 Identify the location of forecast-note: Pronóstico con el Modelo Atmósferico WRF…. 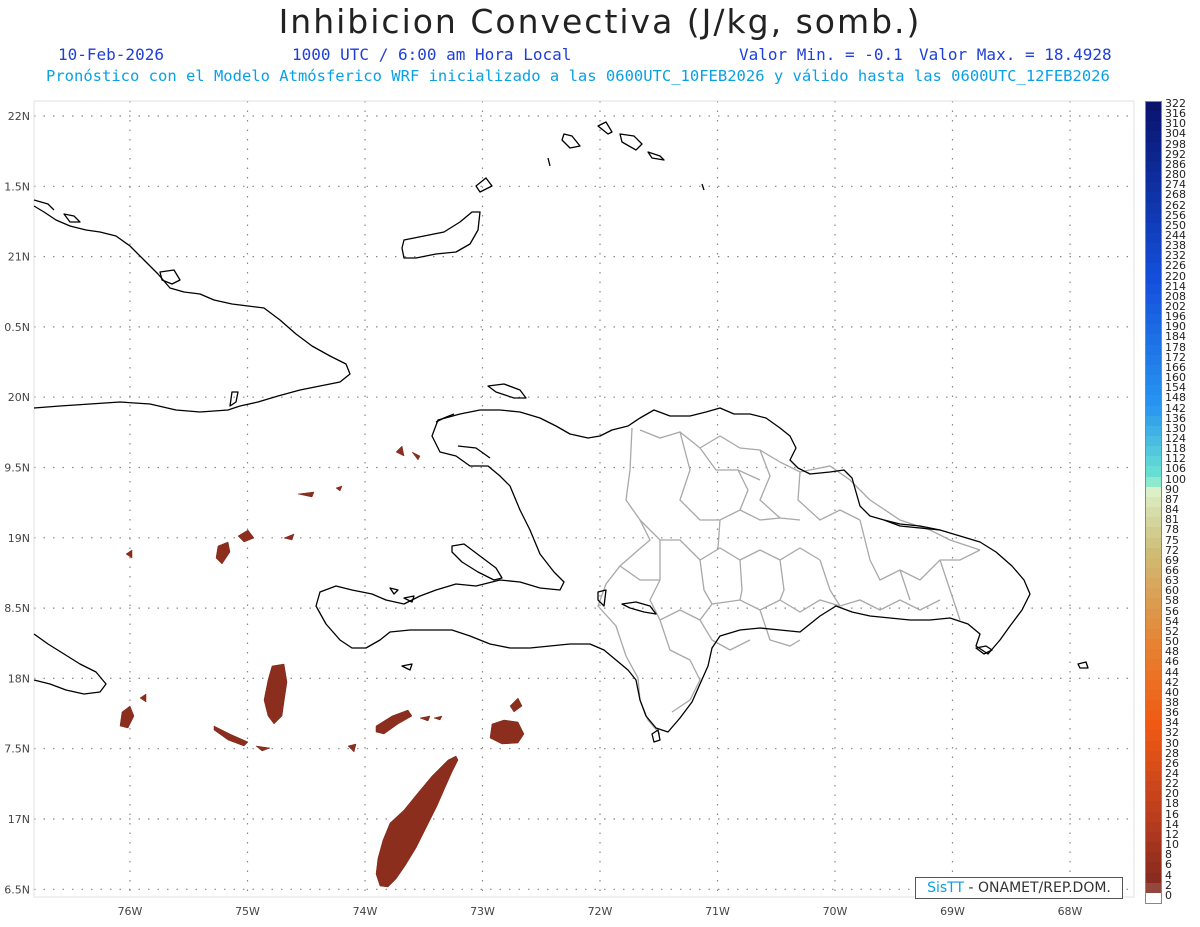
(578, 76).